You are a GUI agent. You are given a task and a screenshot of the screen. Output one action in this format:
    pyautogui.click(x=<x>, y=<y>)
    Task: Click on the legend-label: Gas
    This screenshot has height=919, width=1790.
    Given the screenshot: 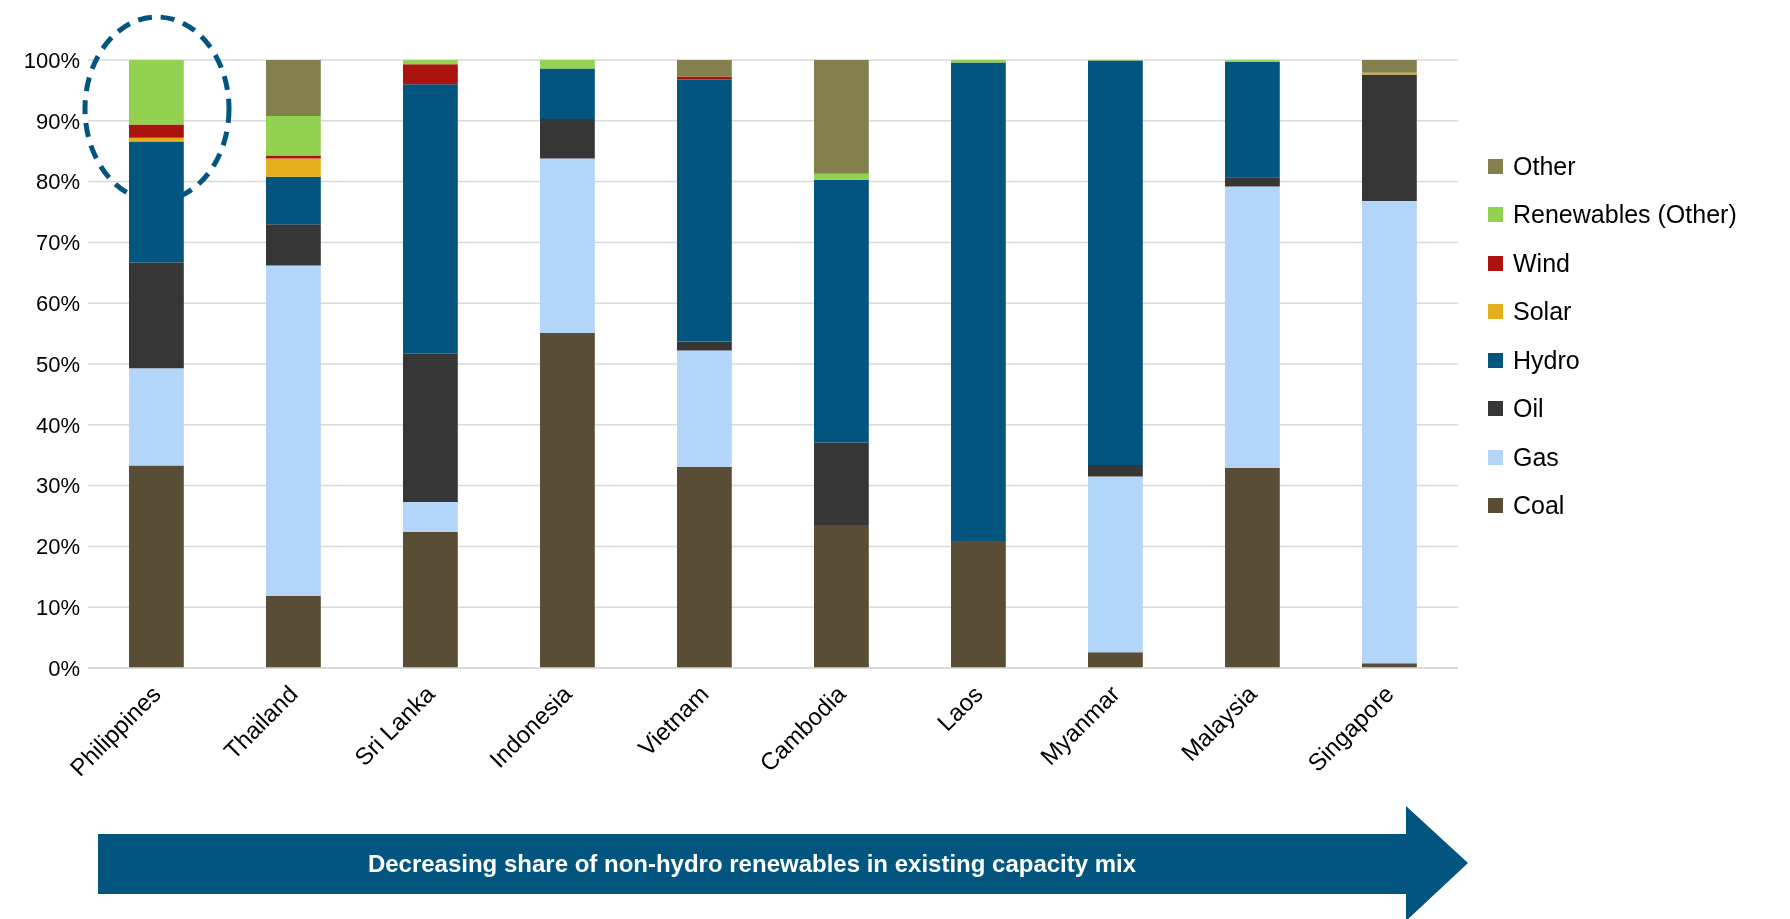 What is the action you would take?
    pyautogui.click(x=1536, y=457)
    